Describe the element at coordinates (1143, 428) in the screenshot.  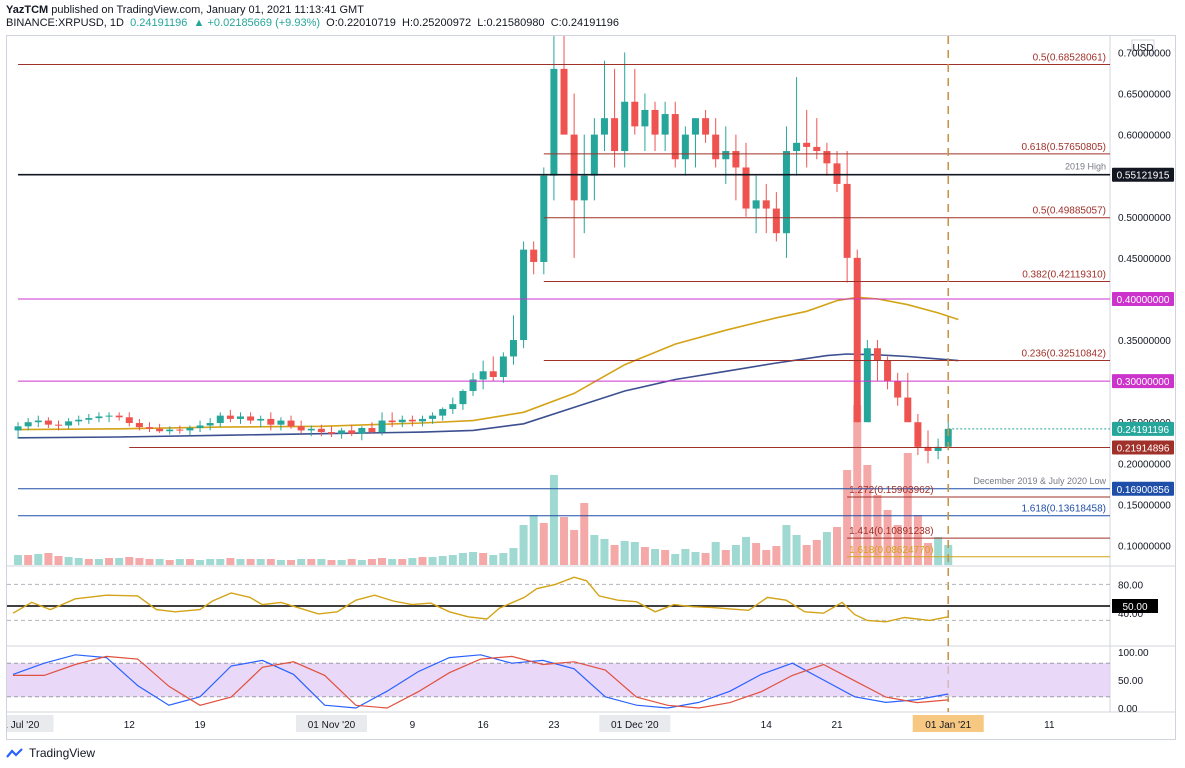
I see `current-price-tag` at that location.